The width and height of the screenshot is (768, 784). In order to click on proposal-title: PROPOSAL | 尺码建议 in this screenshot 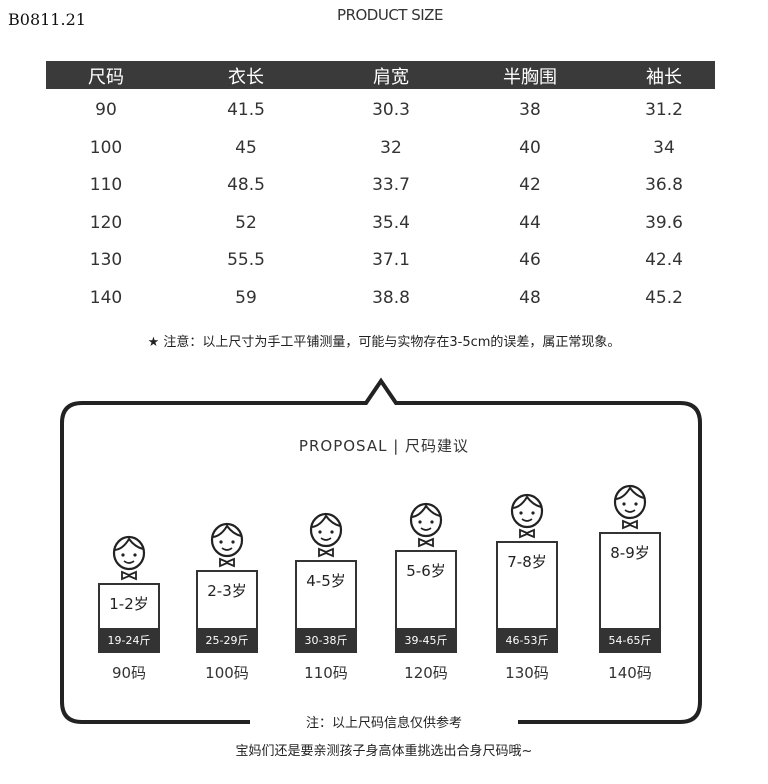, I will do `click(384, 446)`.